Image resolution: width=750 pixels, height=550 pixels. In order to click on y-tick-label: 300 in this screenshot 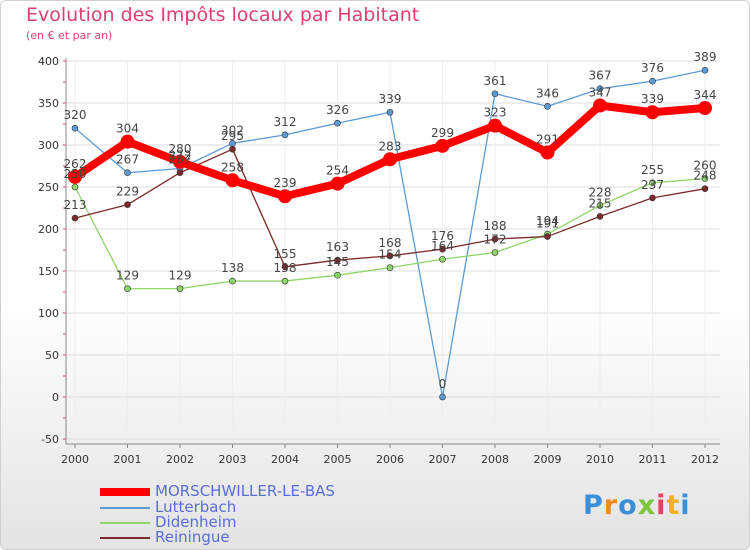, I will do `click(48, 145)`.